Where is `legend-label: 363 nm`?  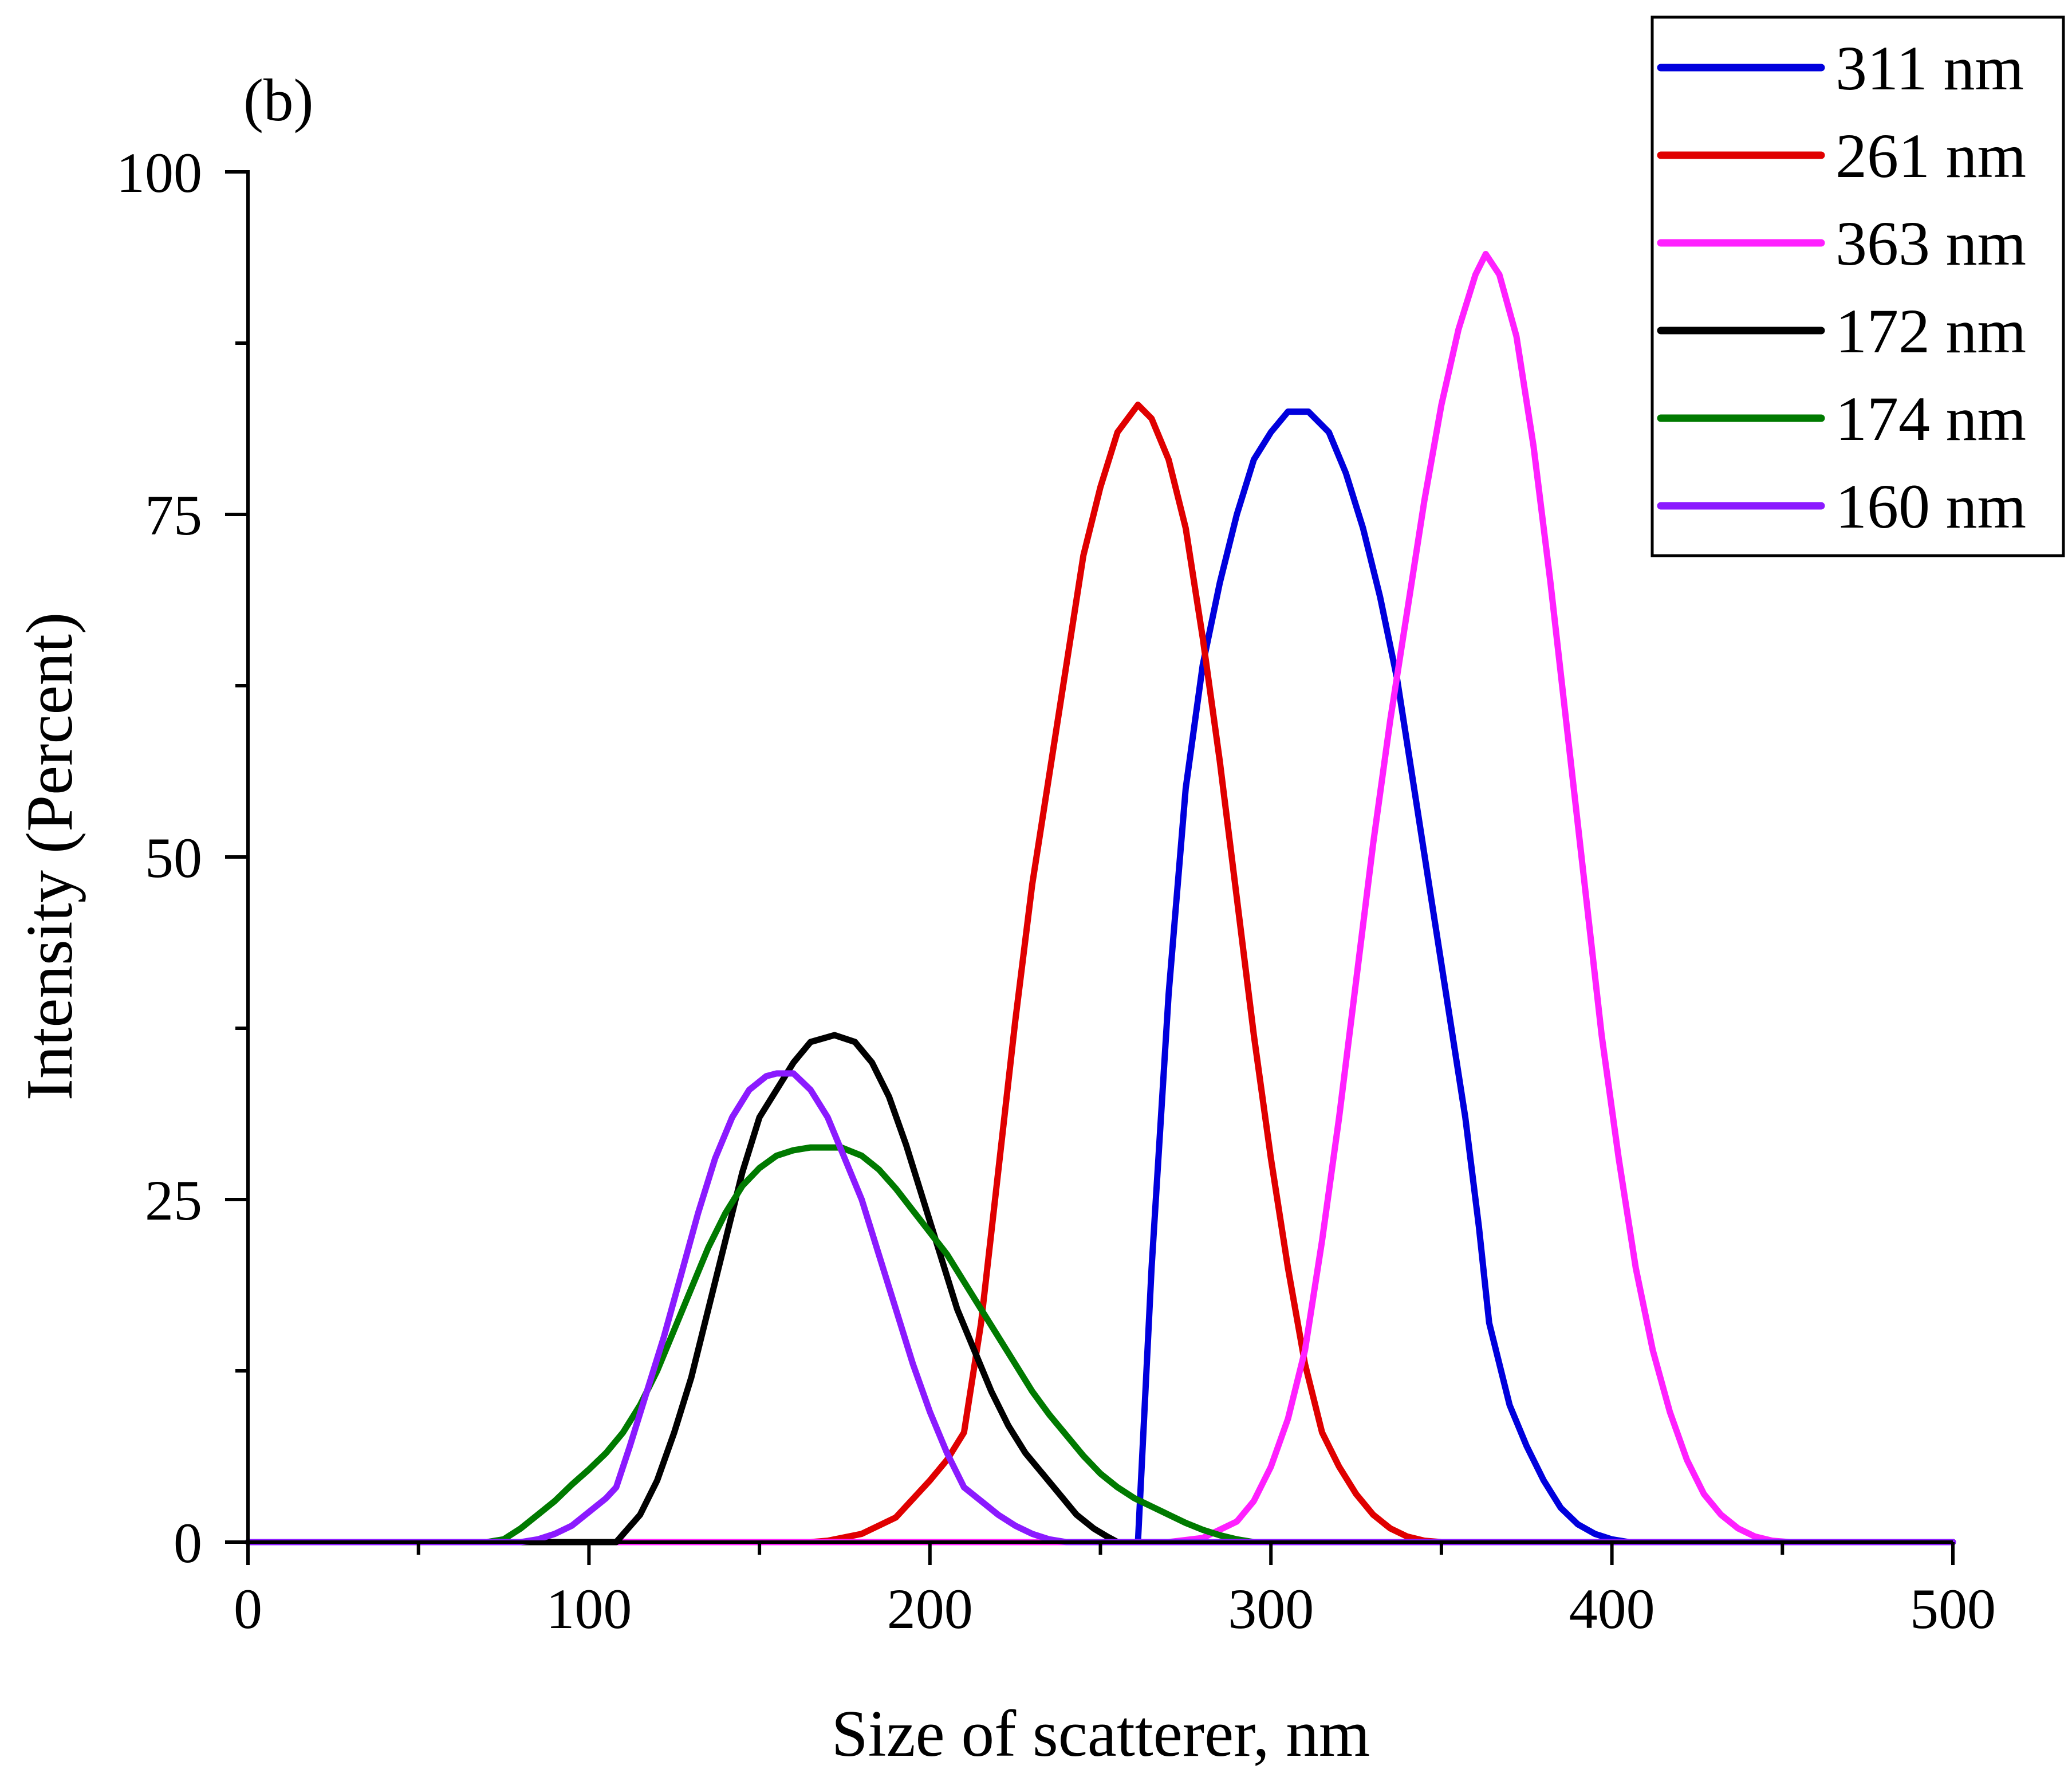
legend-label: 363 nm is located at coordinates (1930, 243).